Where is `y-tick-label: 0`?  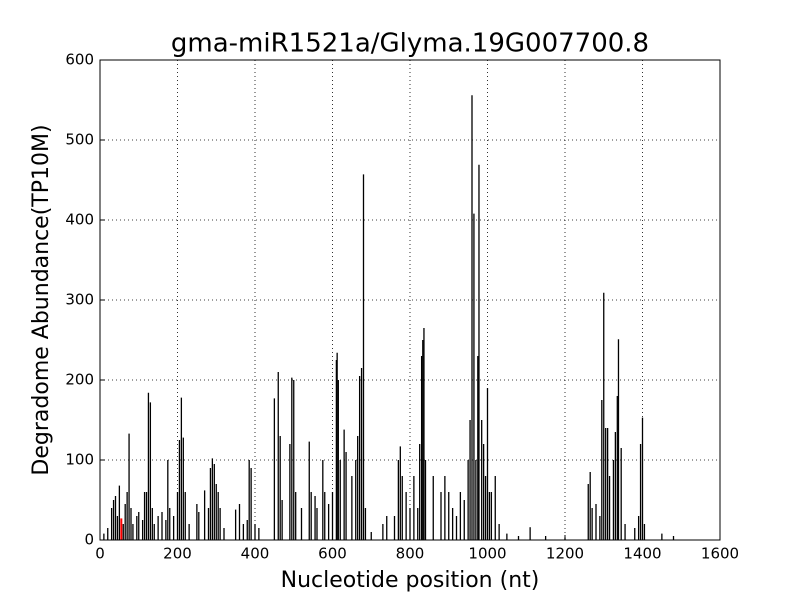
y-tick-label: 0 is located at coordinates (89, 540).